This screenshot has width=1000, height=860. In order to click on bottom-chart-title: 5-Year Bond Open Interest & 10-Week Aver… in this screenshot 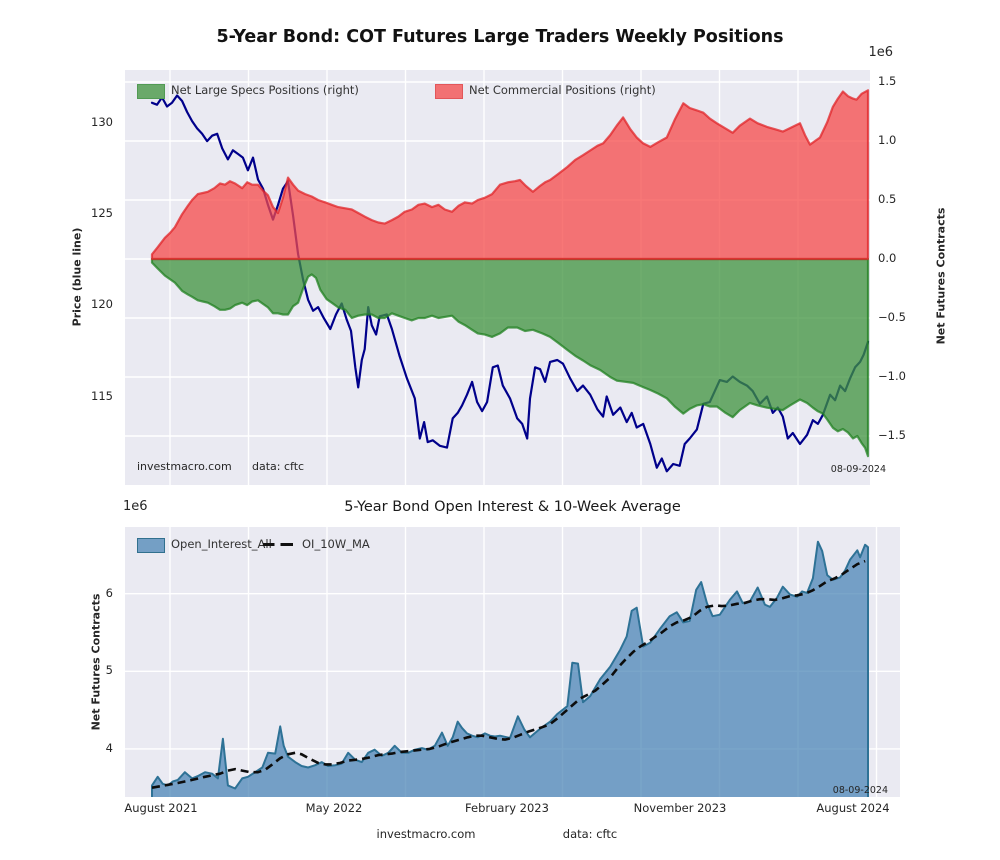, I will do `click(512, 507)`.